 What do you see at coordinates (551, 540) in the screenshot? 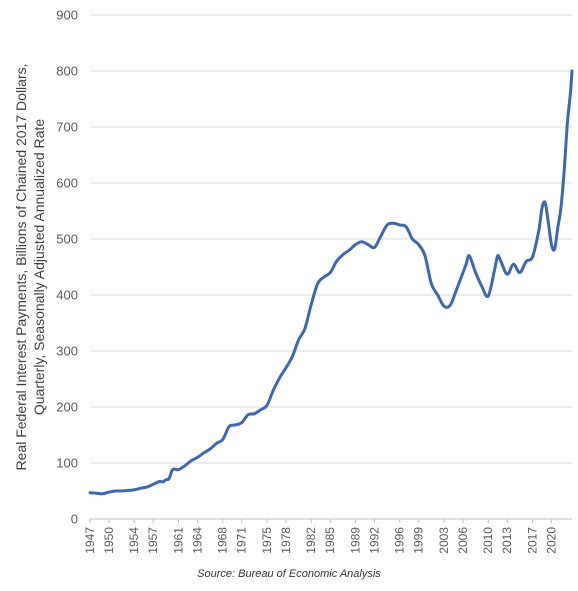
I see `x-tick-label: 2020` at bounding box center [551, 540].